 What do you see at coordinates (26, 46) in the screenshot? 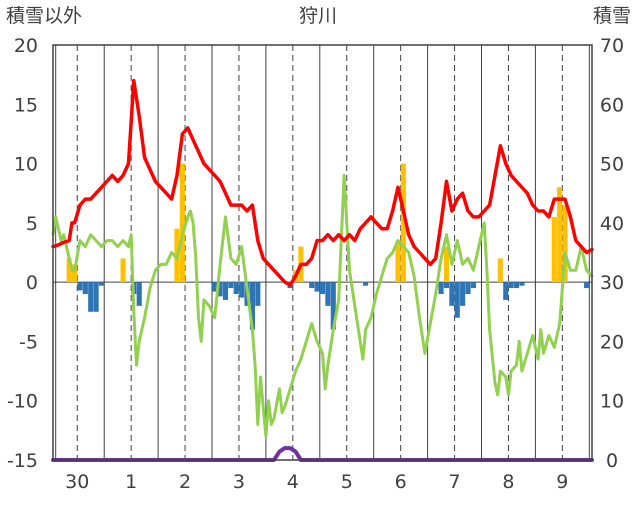
I see `left-tick-label: 20` at bounding box center [26, 46].